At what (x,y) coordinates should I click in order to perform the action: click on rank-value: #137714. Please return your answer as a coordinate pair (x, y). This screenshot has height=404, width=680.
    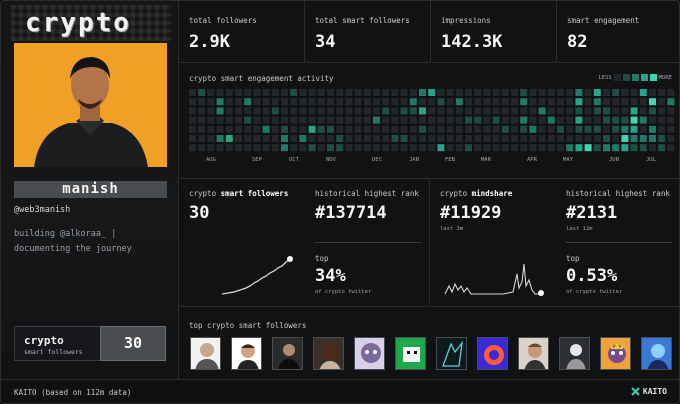
    Looking at the image, I should click on (351, 213).